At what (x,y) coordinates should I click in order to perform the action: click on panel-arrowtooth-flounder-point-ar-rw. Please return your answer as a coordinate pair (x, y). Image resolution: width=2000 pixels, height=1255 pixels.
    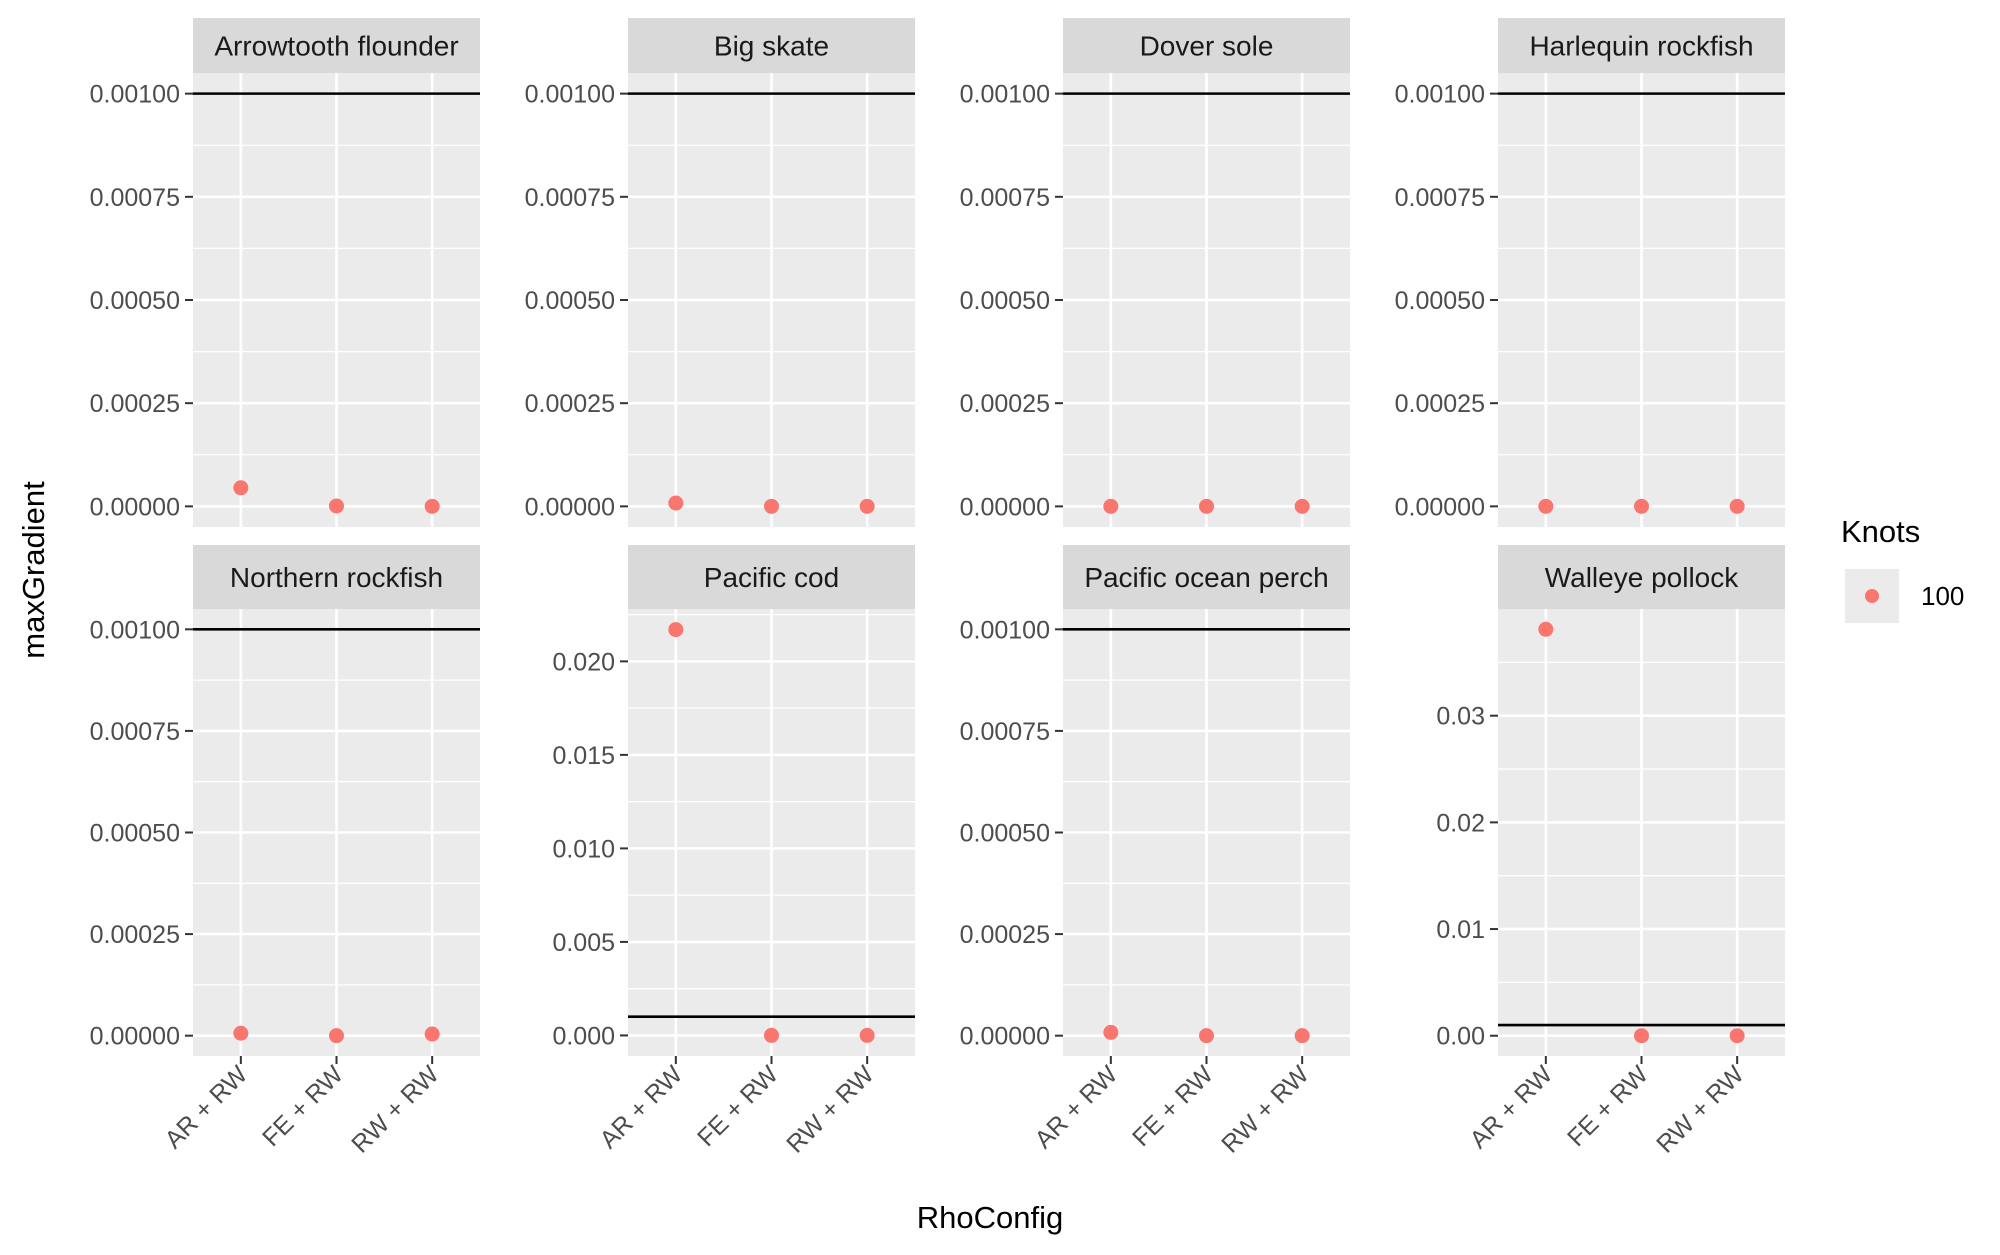
    Looking at the image, I should click on (241, 488).